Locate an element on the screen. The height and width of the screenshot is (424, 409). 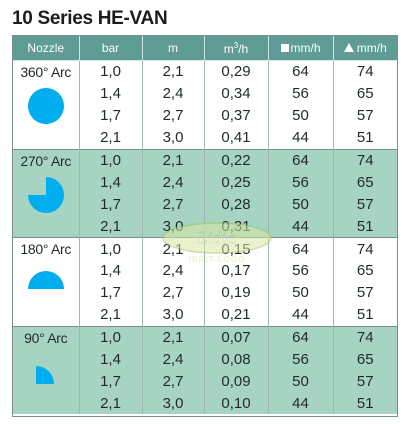
table-row: 1,7 2,7 0,28 50 57 is located at coordinates (205, 204).